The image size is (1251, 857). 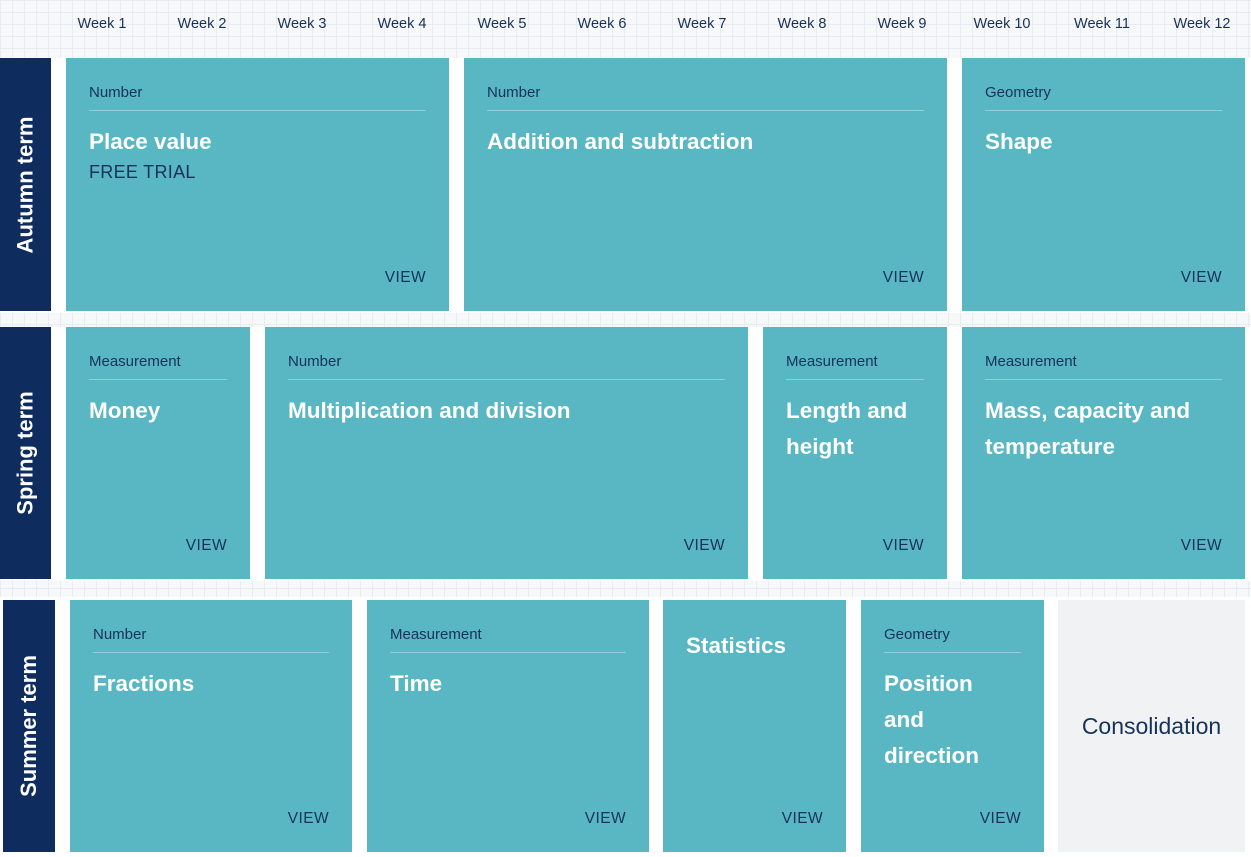 What do you see at coordinates (508, 726) in the screenshot?
I see `card-time: Measurement Time VIEW` at bounding box center [508, 726].